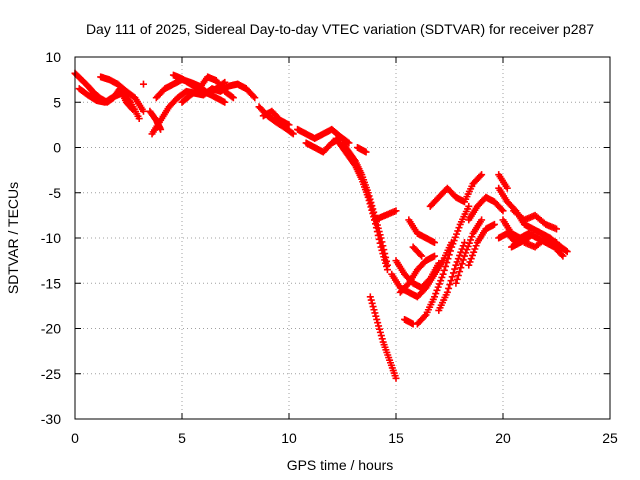  Describe the element at coordinates (55, 193) in the screenshot. I see `y-tick-label: -5` at that location.